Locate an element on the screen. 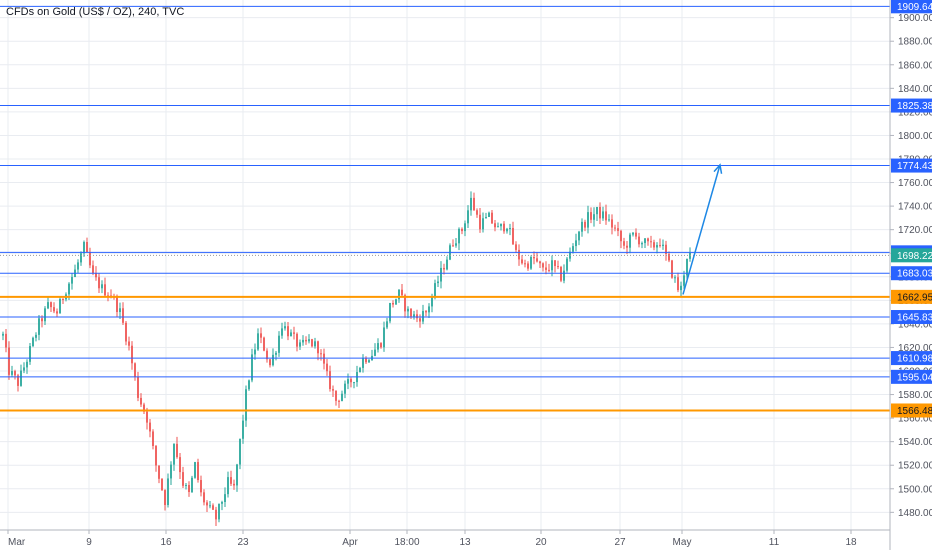 This screenshot has height=555, width=932. x-tick-label: 16 is located at coordinates (166, 542).